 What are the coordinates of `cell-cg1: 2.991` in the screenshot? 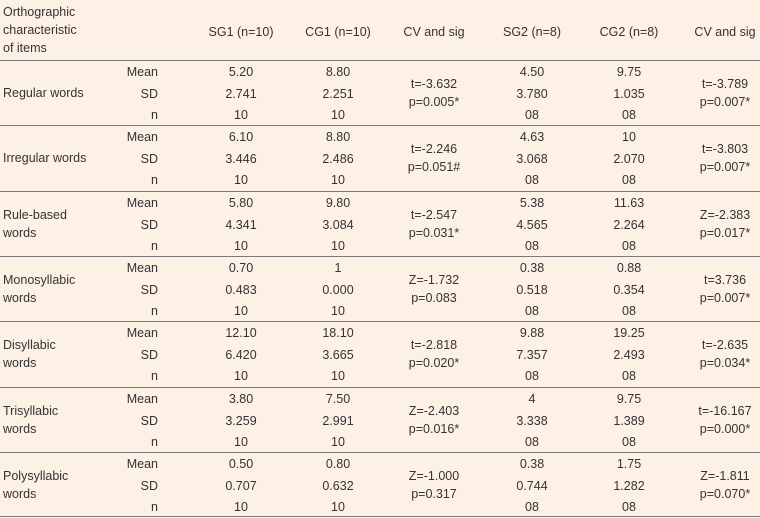 It's located at (338, 421).